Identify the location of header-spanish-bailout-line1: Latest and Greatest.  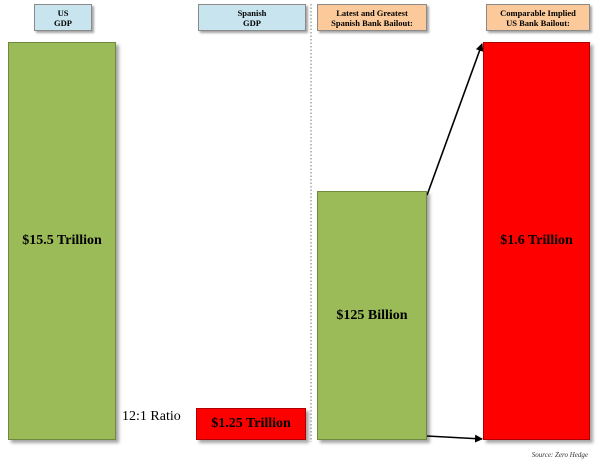
(372, 12).